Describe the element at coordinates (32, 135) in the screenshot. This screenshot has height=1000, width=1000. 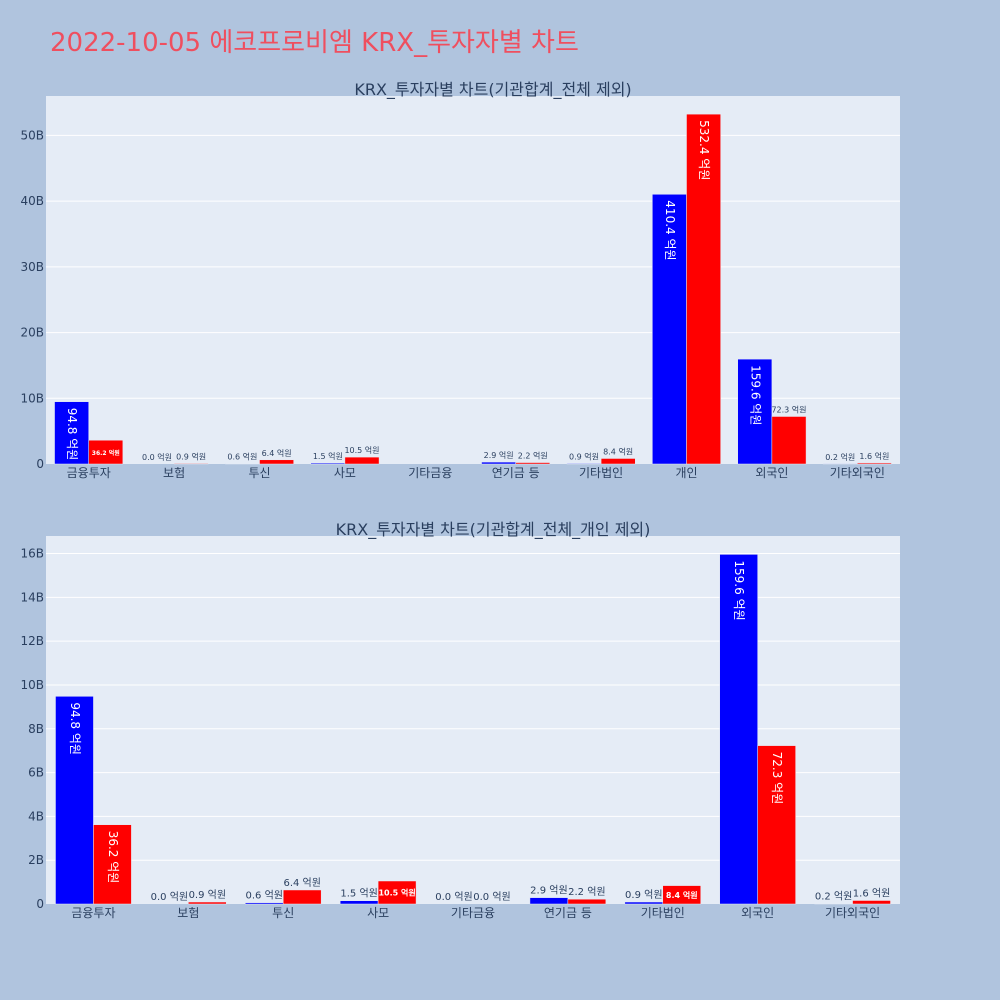
I see `chart1-ytick-label: 50B` at that location.